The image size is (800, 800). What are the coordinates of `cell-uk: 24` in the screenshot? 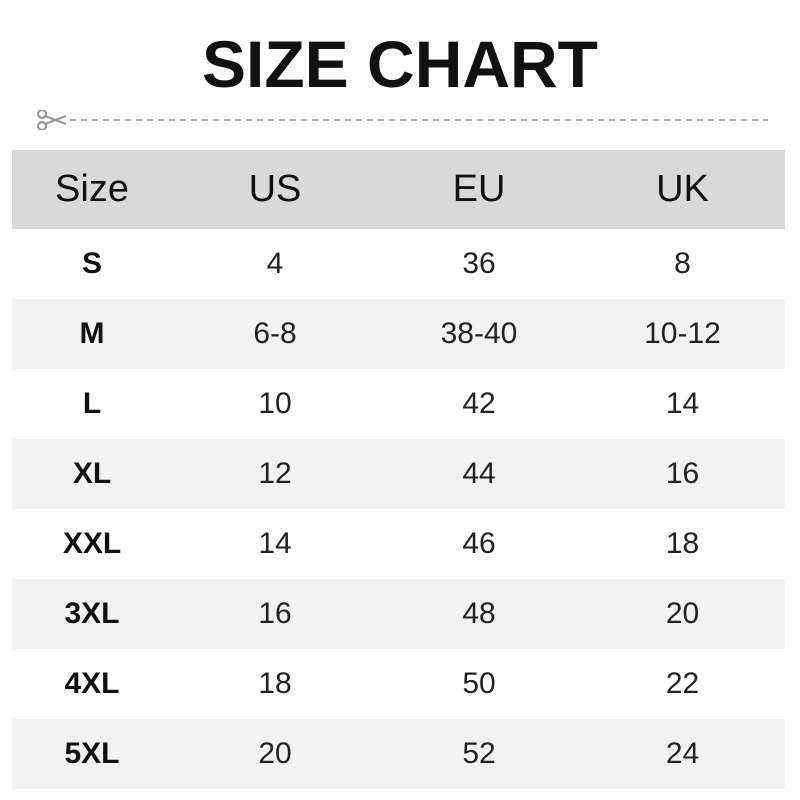 It's located at (682, 753).